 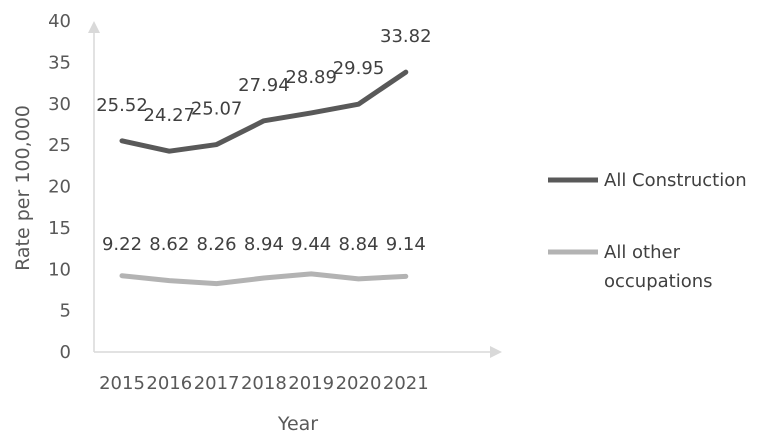 What do you see at coordinates (359, 68) in the screenshot?
I see `data-label: 29.95` at bounding box center [359, 68].